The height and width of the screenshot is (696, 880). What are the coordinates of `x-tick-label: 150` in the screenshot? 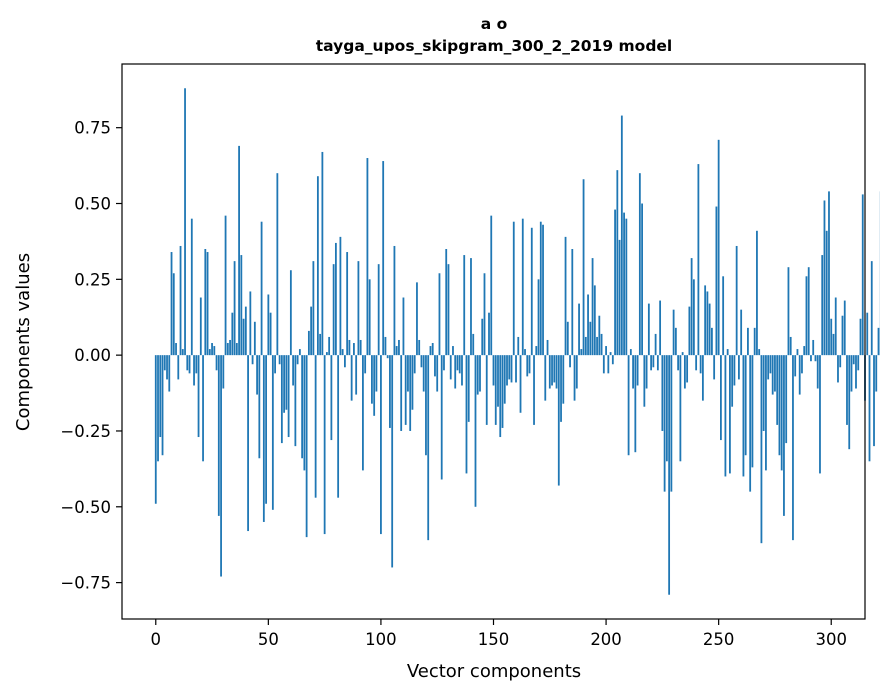 It's located at (494, 639).